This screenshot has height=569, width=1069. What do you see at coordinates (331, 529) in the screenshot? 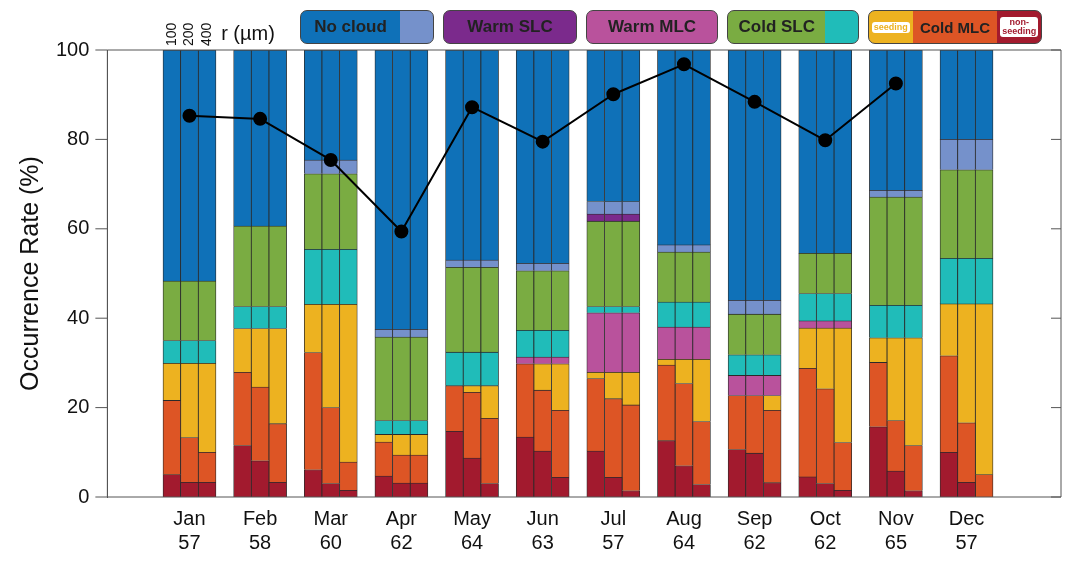
I see `x-tick-label: Mar 60` at bounding box center [331, 529].